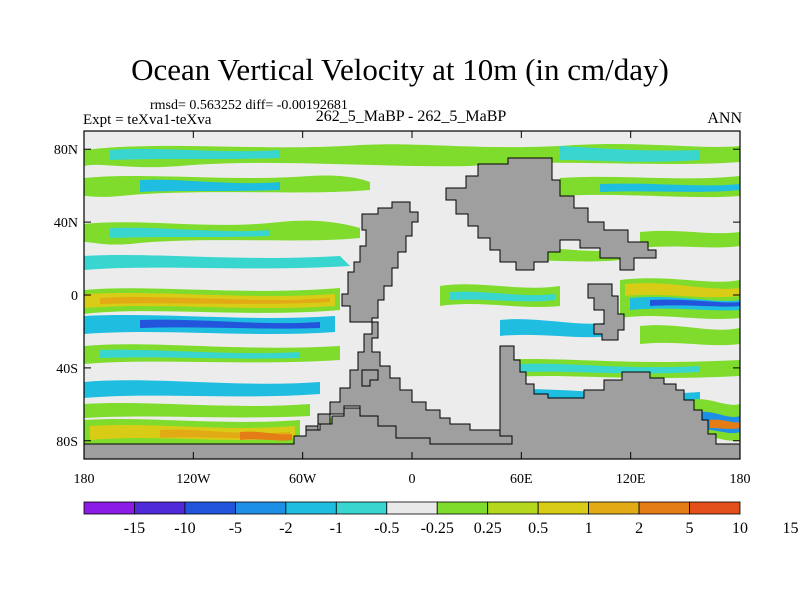 This screenshot has width=800, height=600. I want to click on land-island-small, so click(370, 378).